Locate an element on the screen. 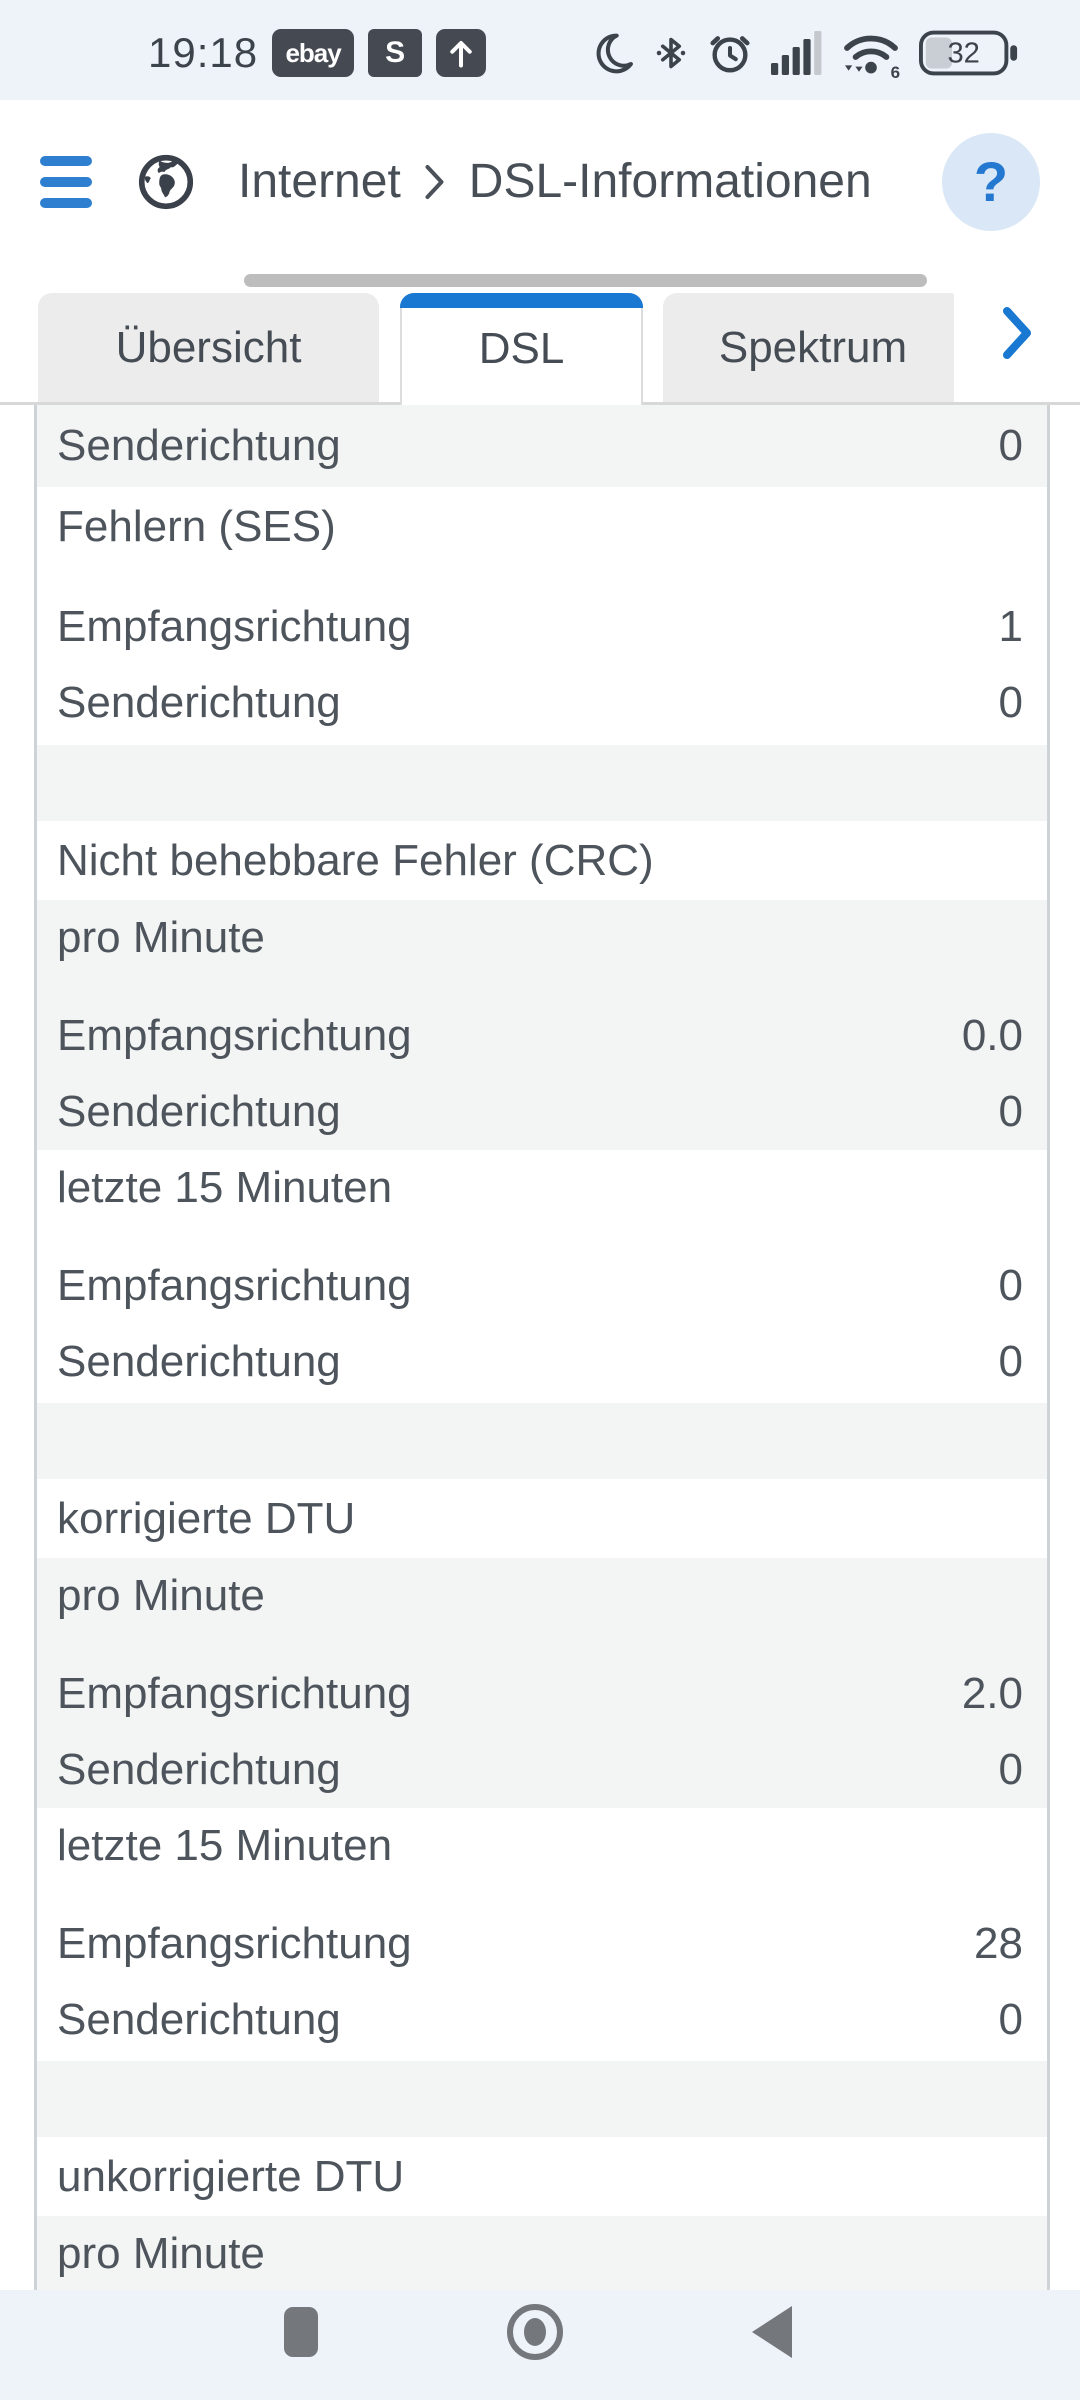 The image size is (1080, 2400). breadcrumb-item-current: DSL-Informationen is located at coordinates (670, 181).